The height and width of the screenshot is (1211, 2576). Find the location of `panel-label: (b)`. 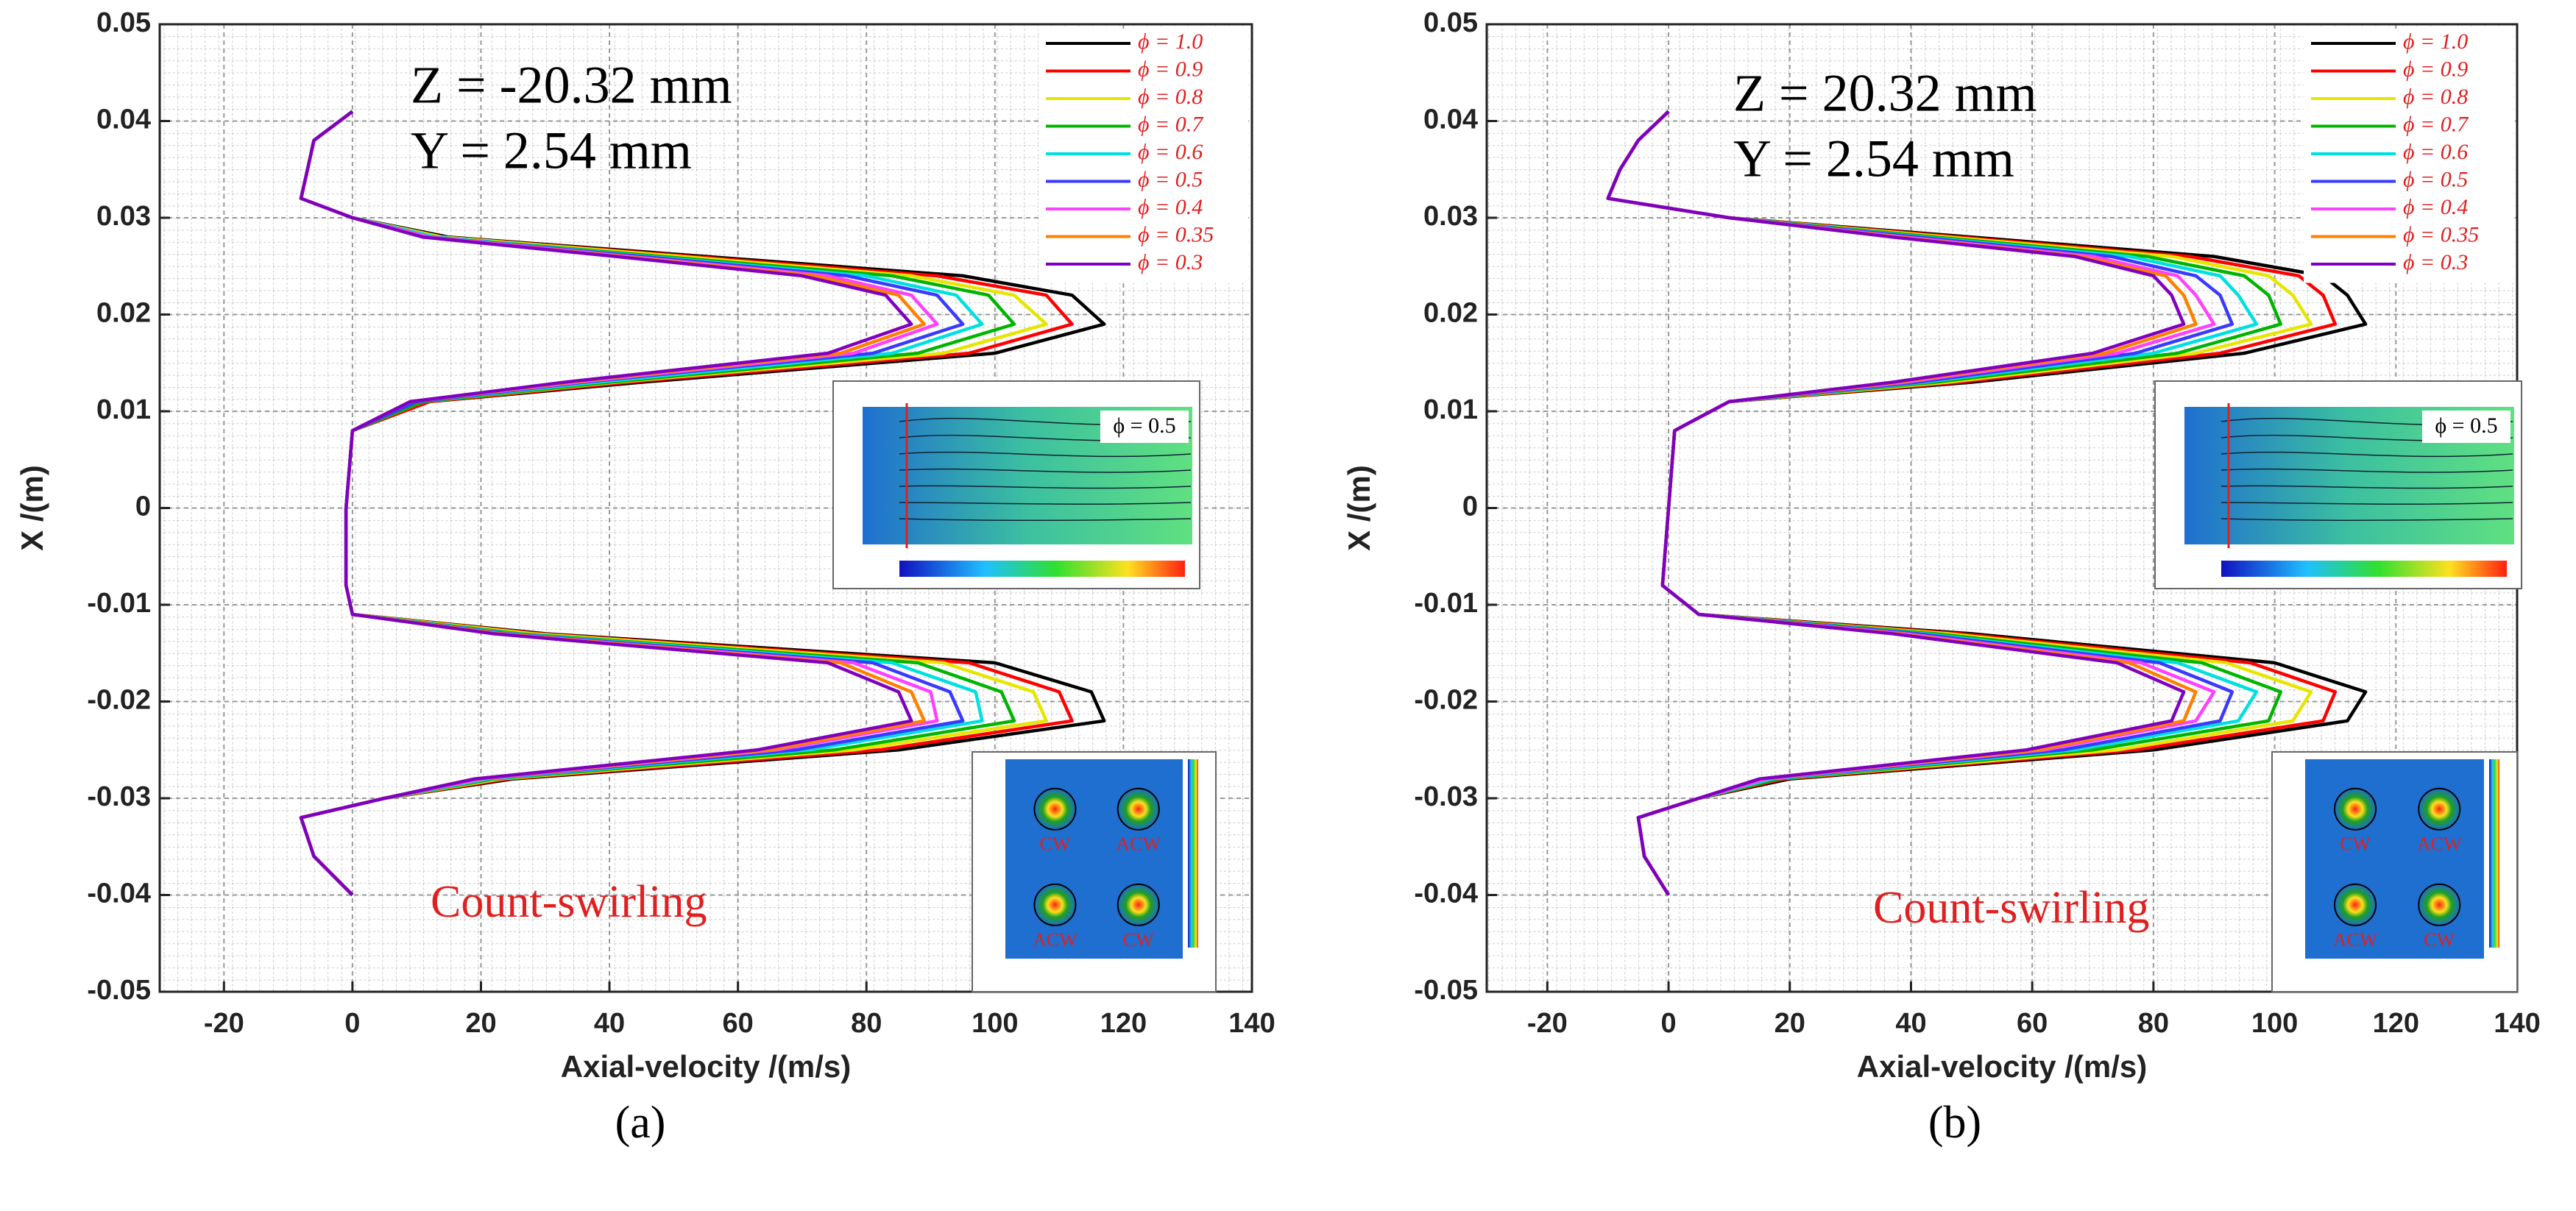

panel-label: (b) is located at coordinates (1954, 1123).